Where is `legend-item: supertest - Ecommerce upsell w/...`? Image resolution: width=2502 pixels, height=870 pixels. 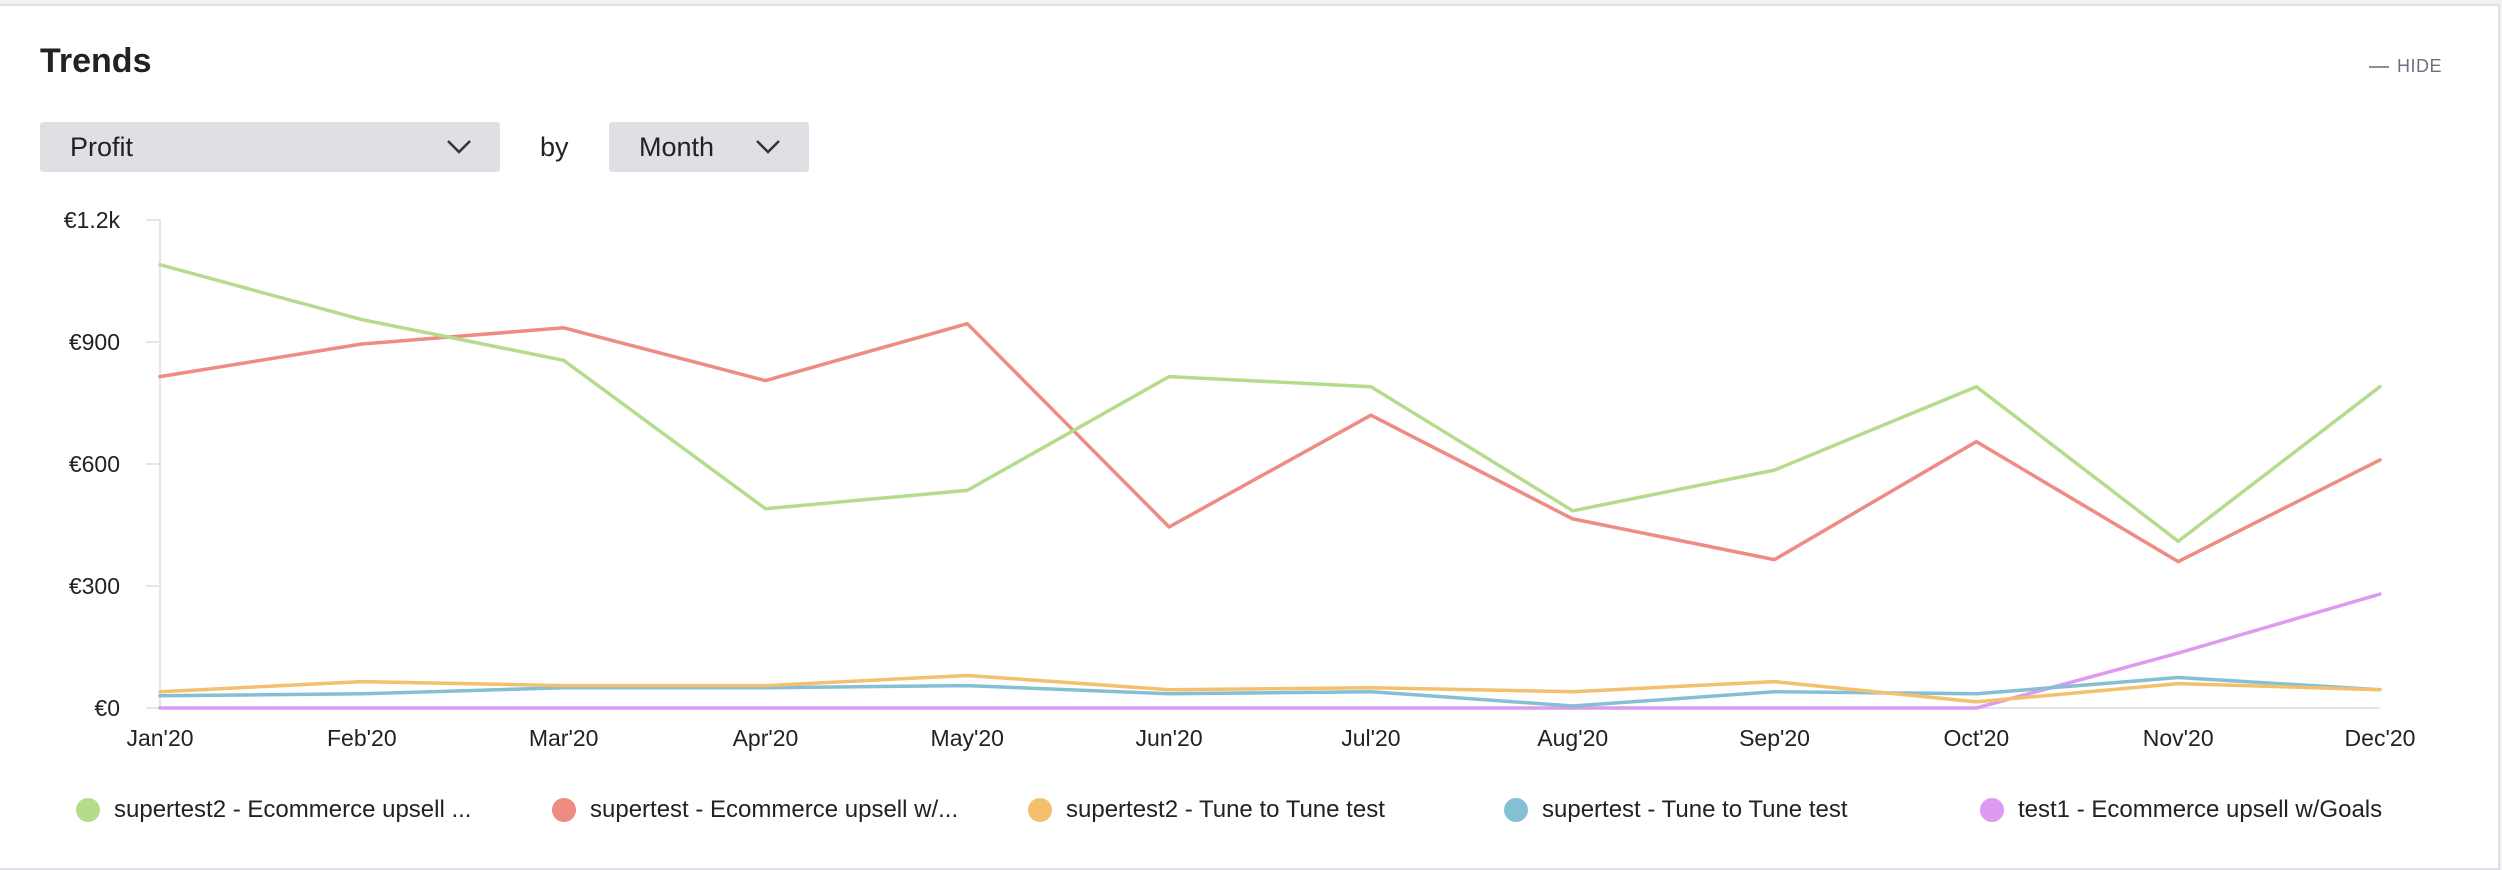 legend-item: supertest - Ecommerce upsell w/... is located at coordinates (755, 810).